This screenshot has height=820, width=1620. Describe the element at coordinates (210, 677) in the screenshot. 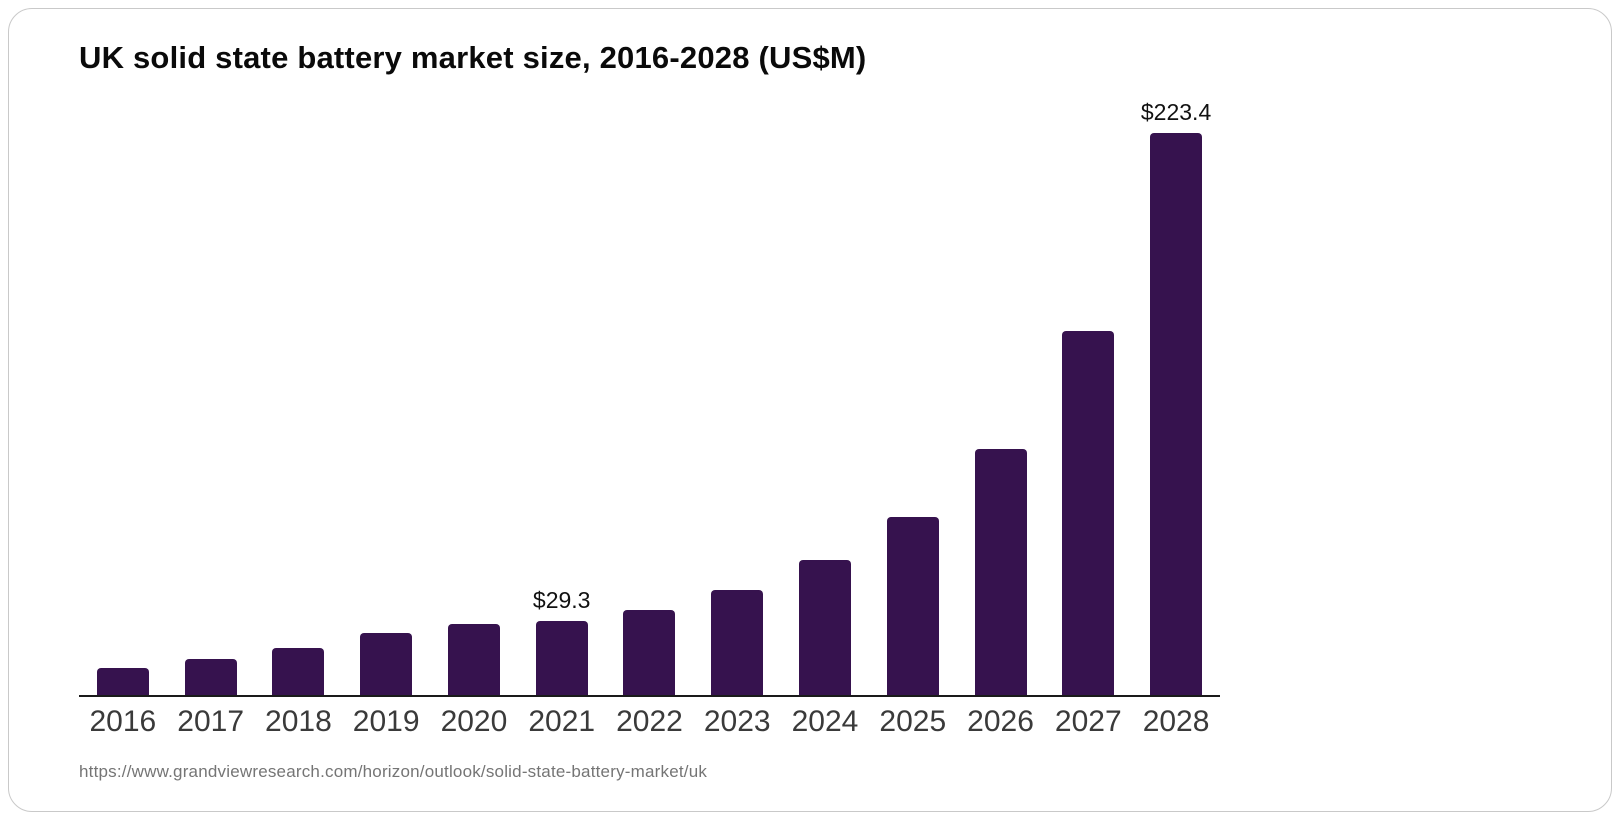

I see `bar-2017` at that location.